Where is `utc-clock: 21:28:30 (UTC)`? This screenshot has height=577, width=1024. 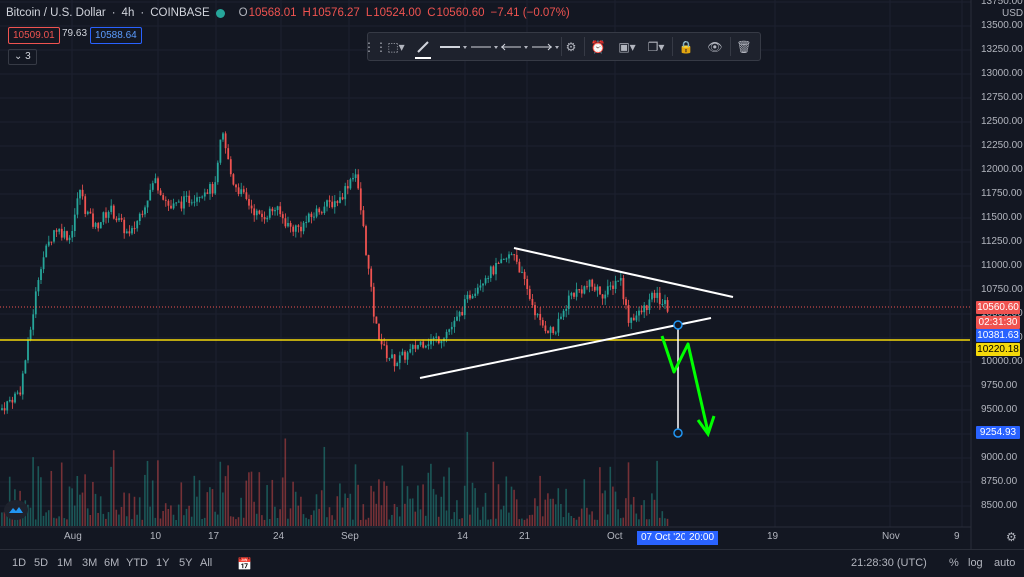 utc-clock: 21:28:30 (UTC) is located at coordinates (889, 563).